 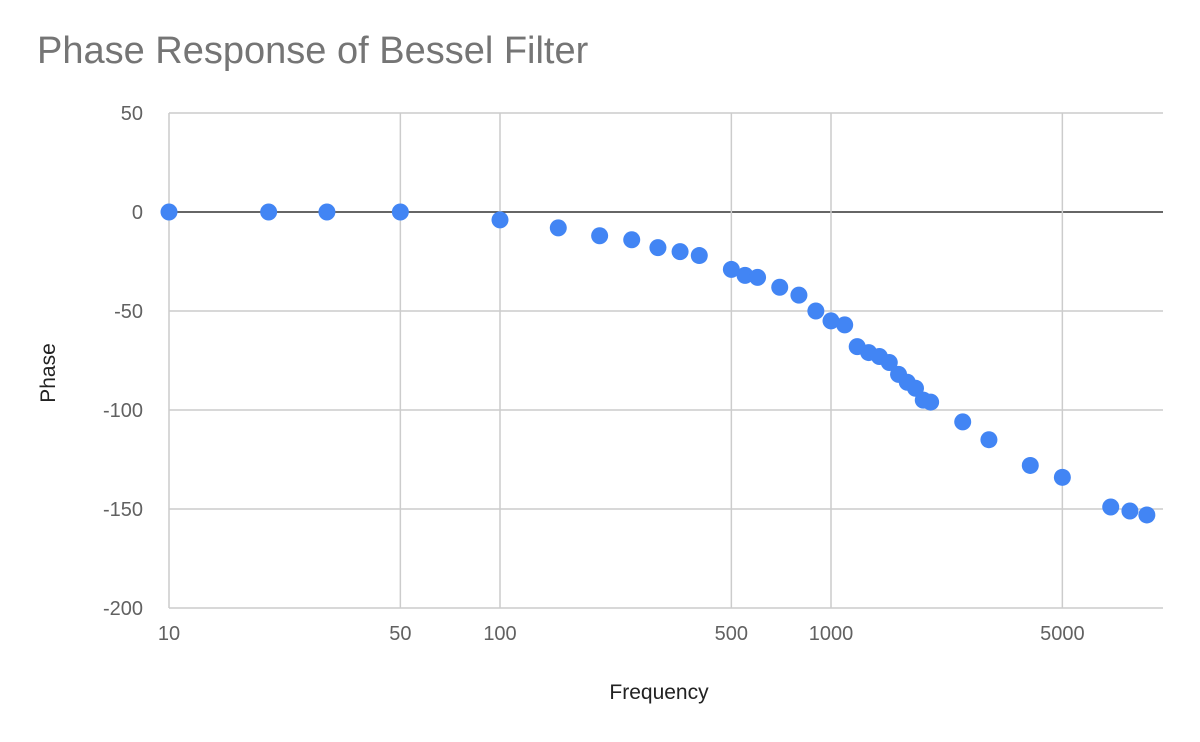 What do you see at coordinates (169, 634) in the screenshot?
I see `x-tick-label: 10` at bounding box center [169, 634].